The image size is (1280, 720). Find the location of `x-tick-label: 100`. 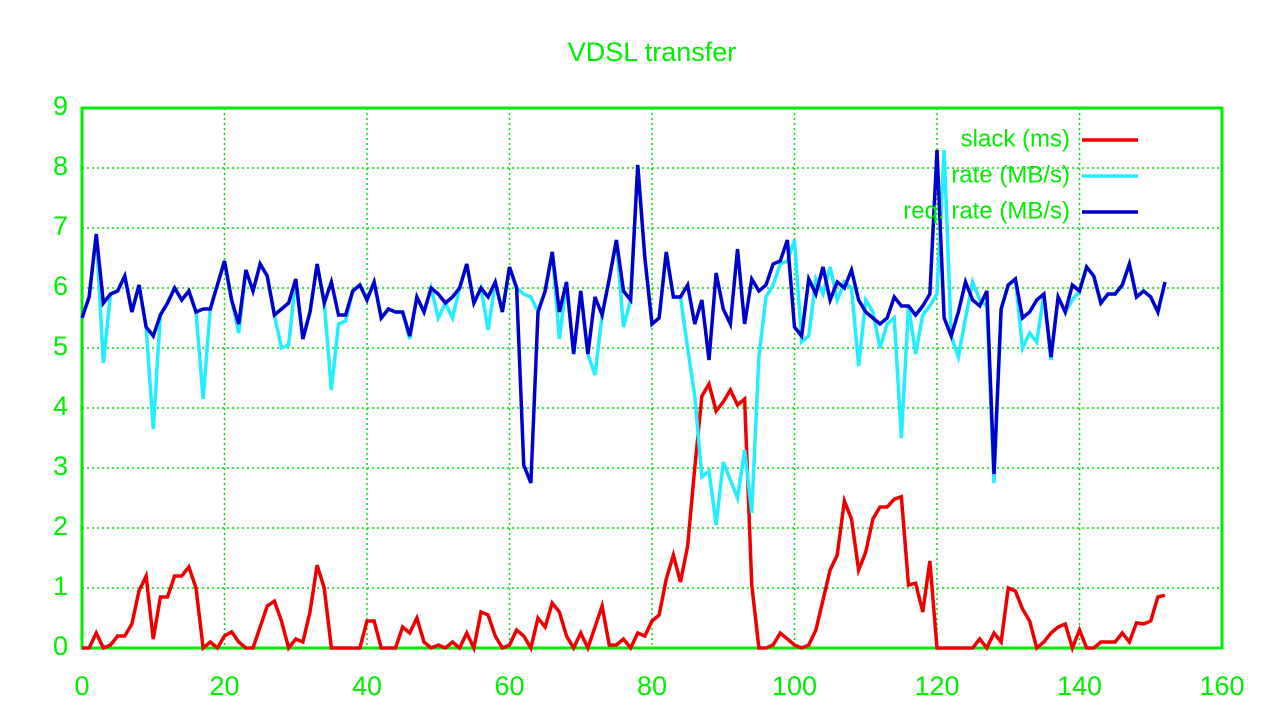

x-tick-label: 100 is located at coordinates (794, 686).